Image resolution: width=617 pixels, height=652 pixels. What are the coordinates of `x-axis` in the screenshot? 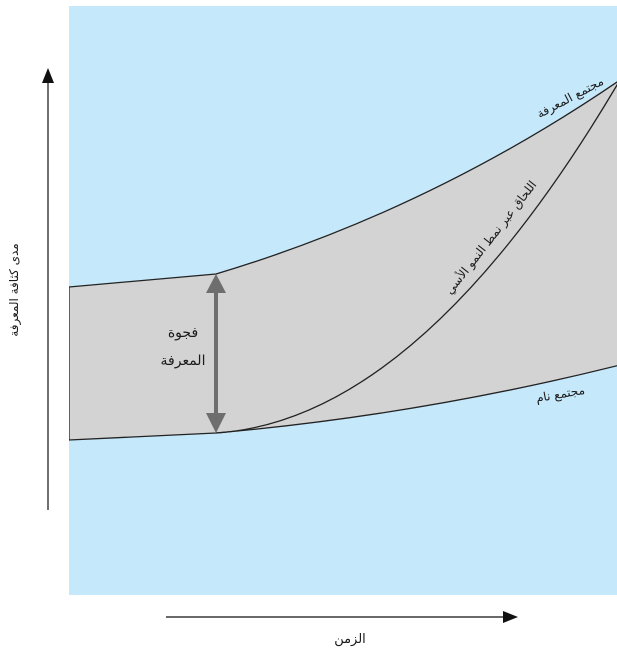 It's located at (342, 617).